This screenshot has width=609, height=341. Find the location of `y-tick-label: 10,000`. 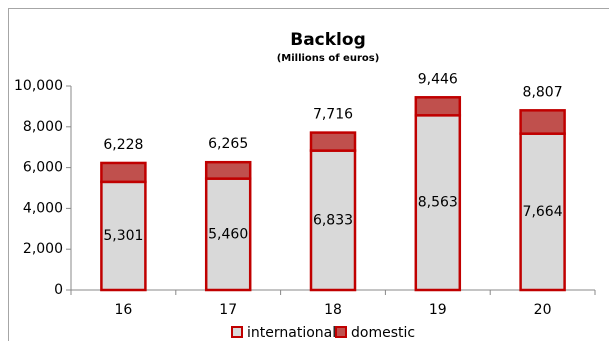

y-tick-label: 10,000 is located at coordinates (38, 86).